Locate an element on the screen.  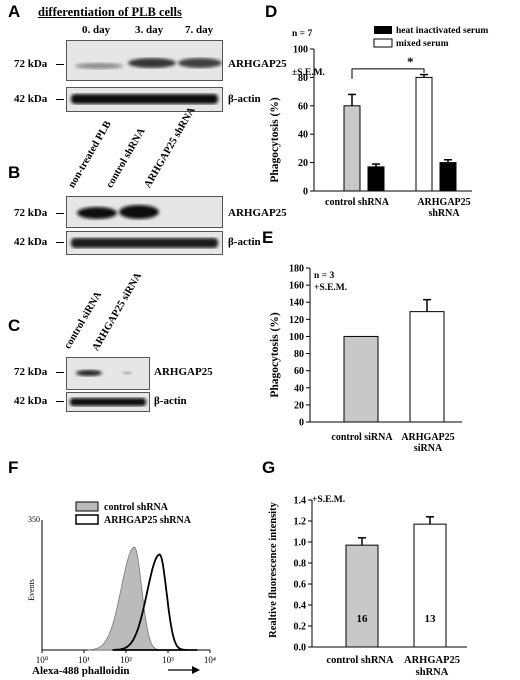
blot-b-actin-bands is located at coordinates (144, 243).